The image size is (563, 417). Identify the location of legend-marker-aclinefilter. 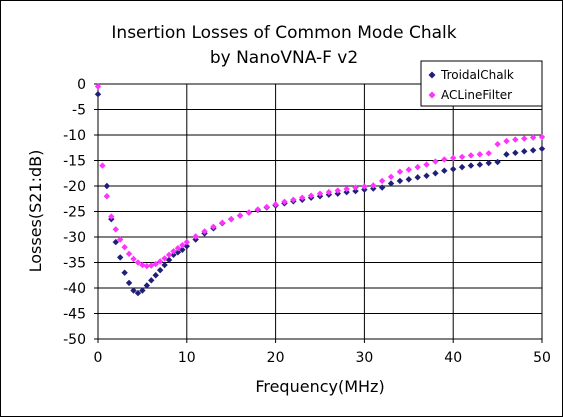
(432, 95).